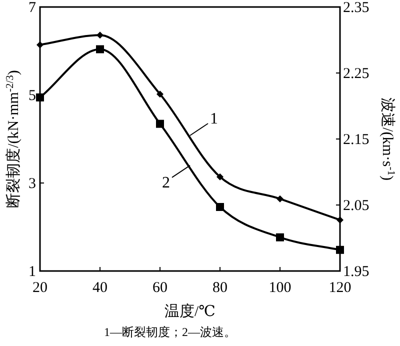  Describe the element at coordinates (356, 74) in the screenshot. I see `y2-tick-label: 2.25` at that location.